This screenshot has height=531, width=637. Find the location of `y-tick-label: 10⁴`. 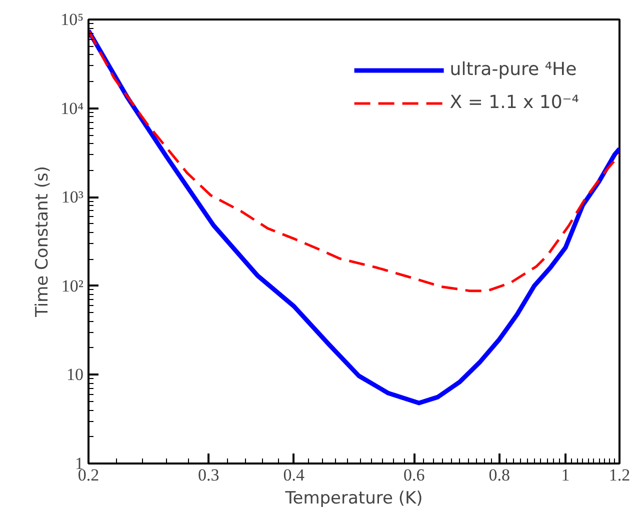

y-tick-label: 10⁴ is located at coordinates (72, 108).